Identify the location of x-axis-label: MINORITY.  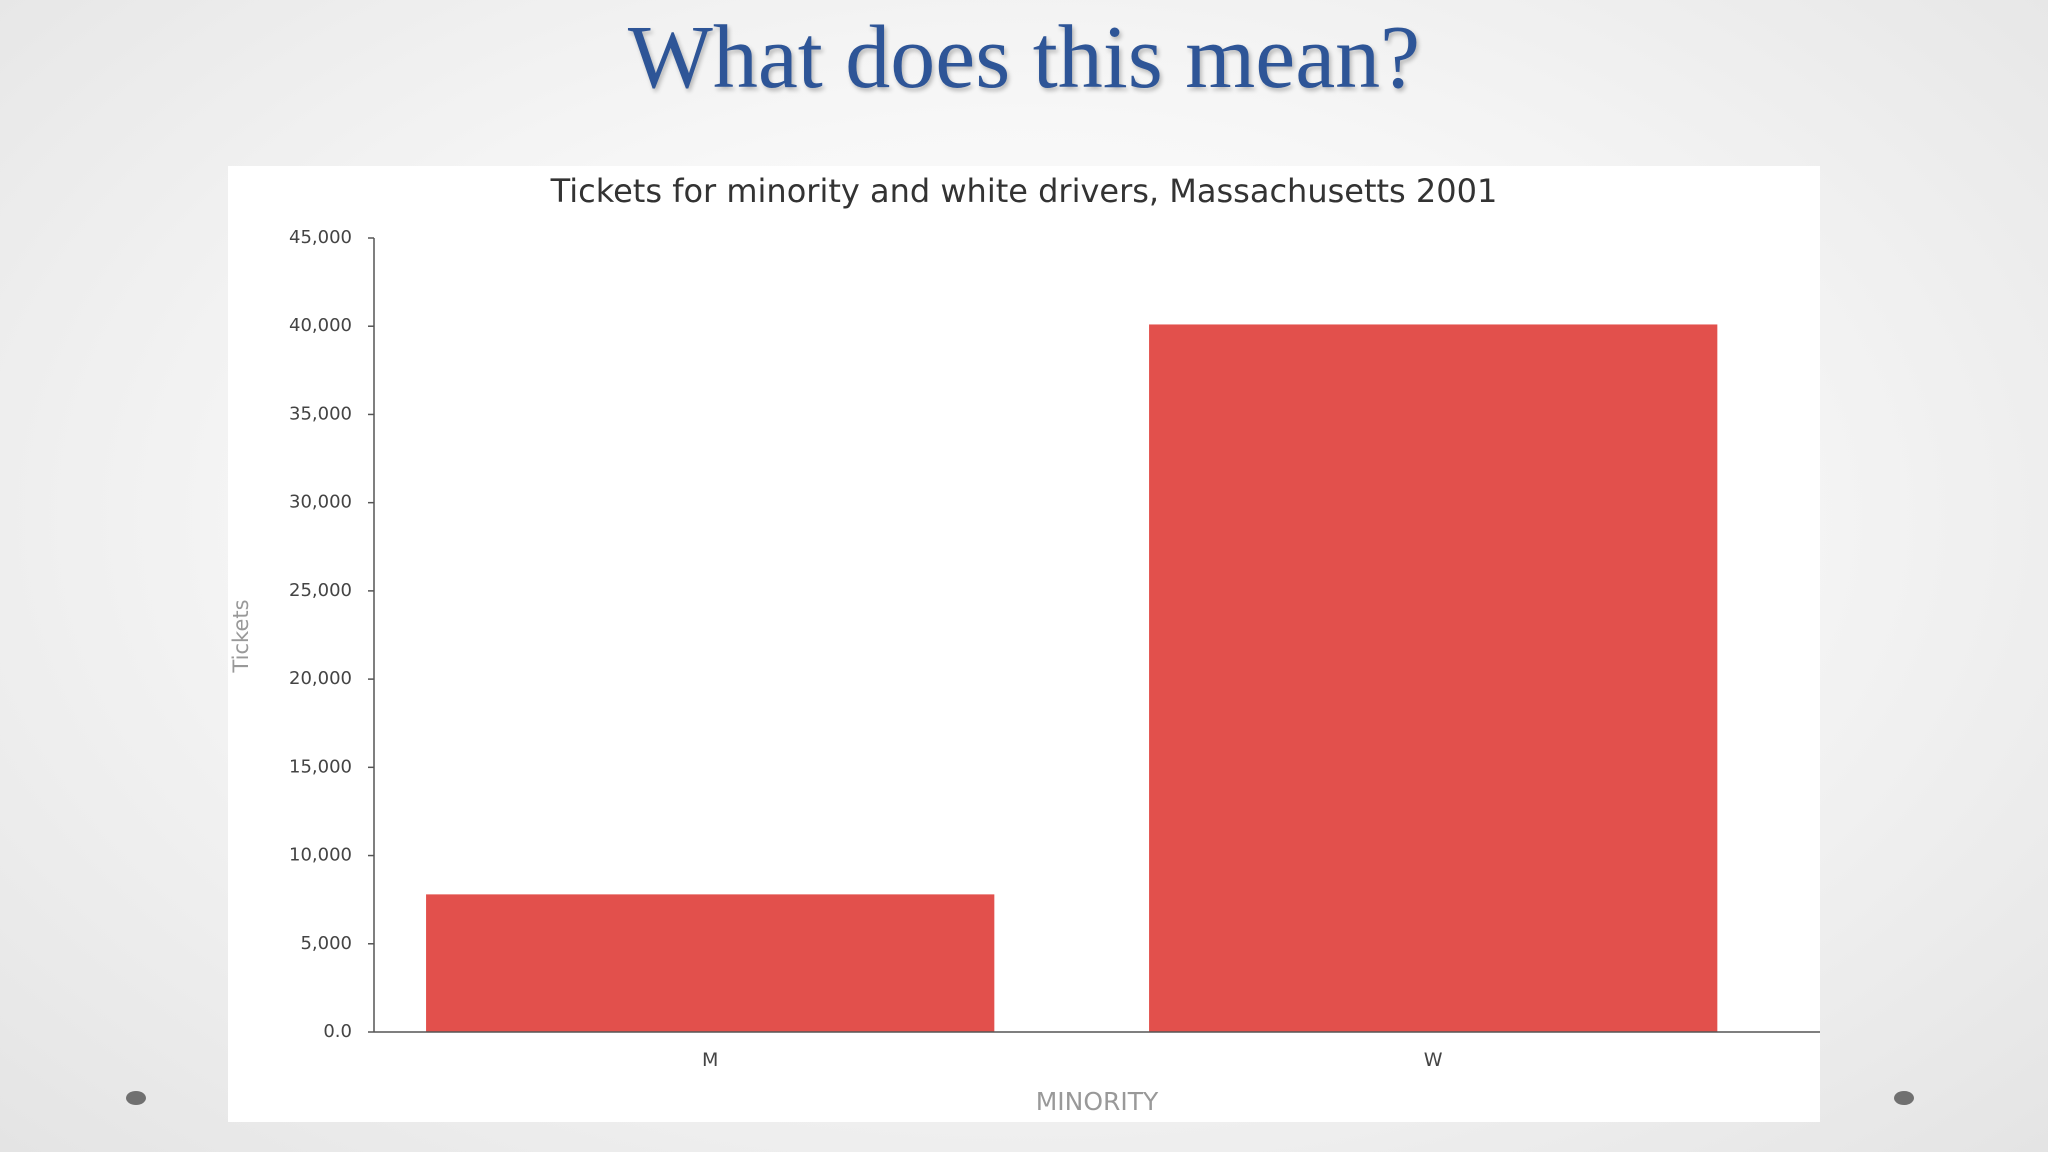
(1097, 1101).